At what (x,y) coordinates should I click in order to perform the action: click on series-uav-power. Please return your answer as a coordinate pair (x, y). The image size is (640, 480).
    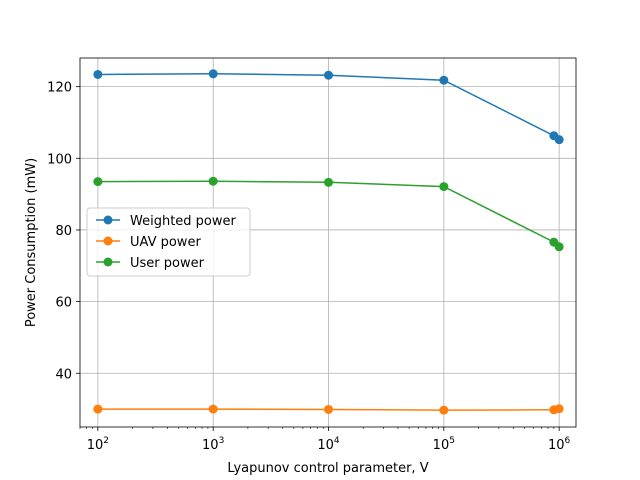
    Looking at the image, I should click on (328, 409).